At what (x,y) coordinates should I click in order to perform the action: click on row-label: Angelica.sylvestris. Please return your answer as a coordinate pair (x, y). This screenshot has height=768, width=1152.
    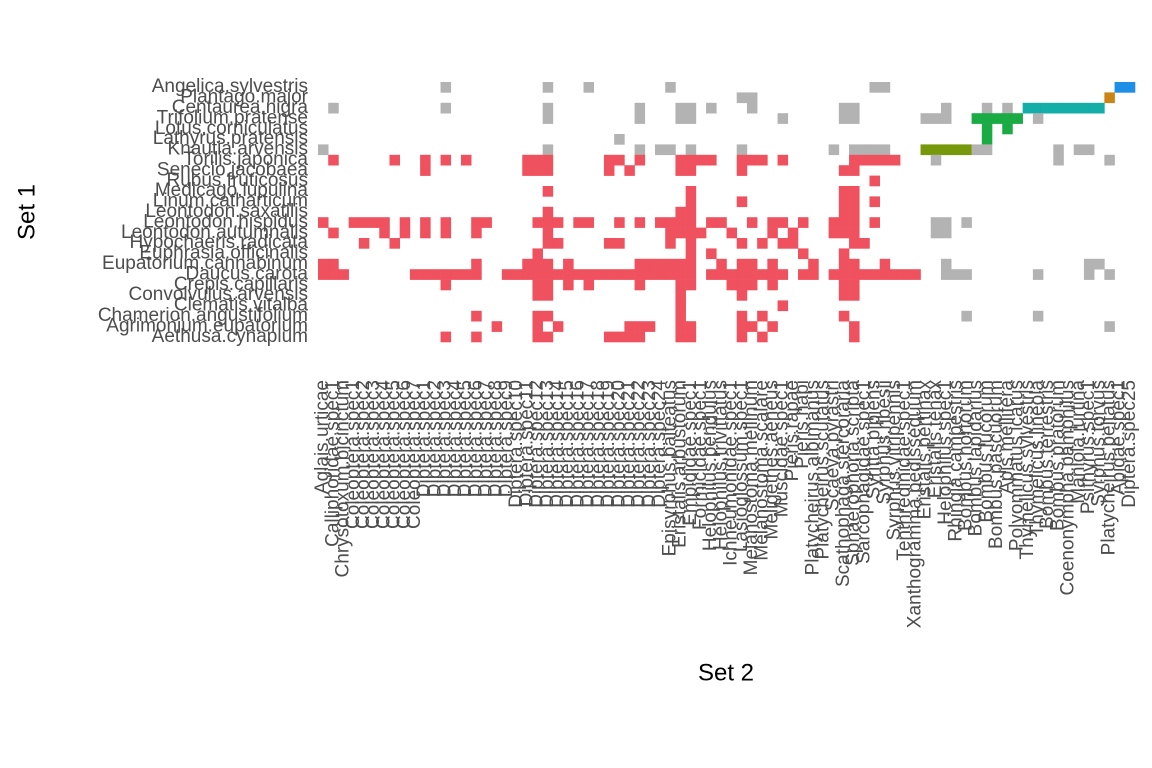
    Looking at the image, I should click on (230, 86).